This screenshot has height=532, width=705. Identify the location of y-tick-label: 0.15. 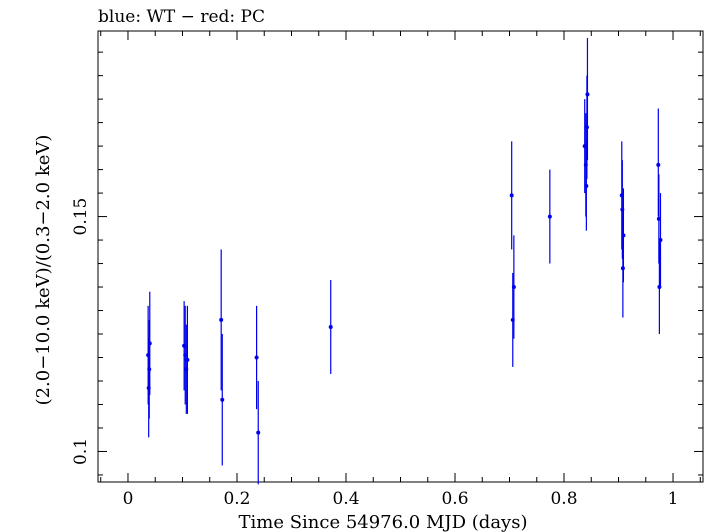
(81, 217).